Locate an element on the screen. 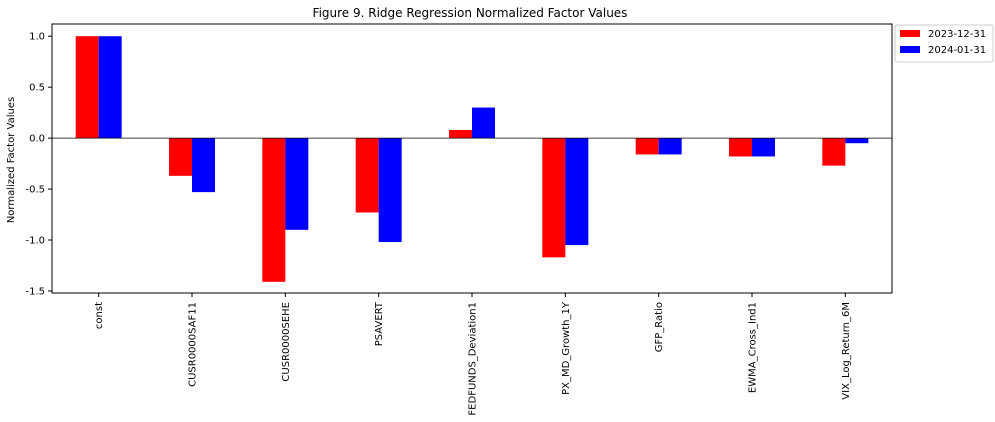  x-tick-label: VIX_Log_Return_6M is located at coordinates (846, 351).